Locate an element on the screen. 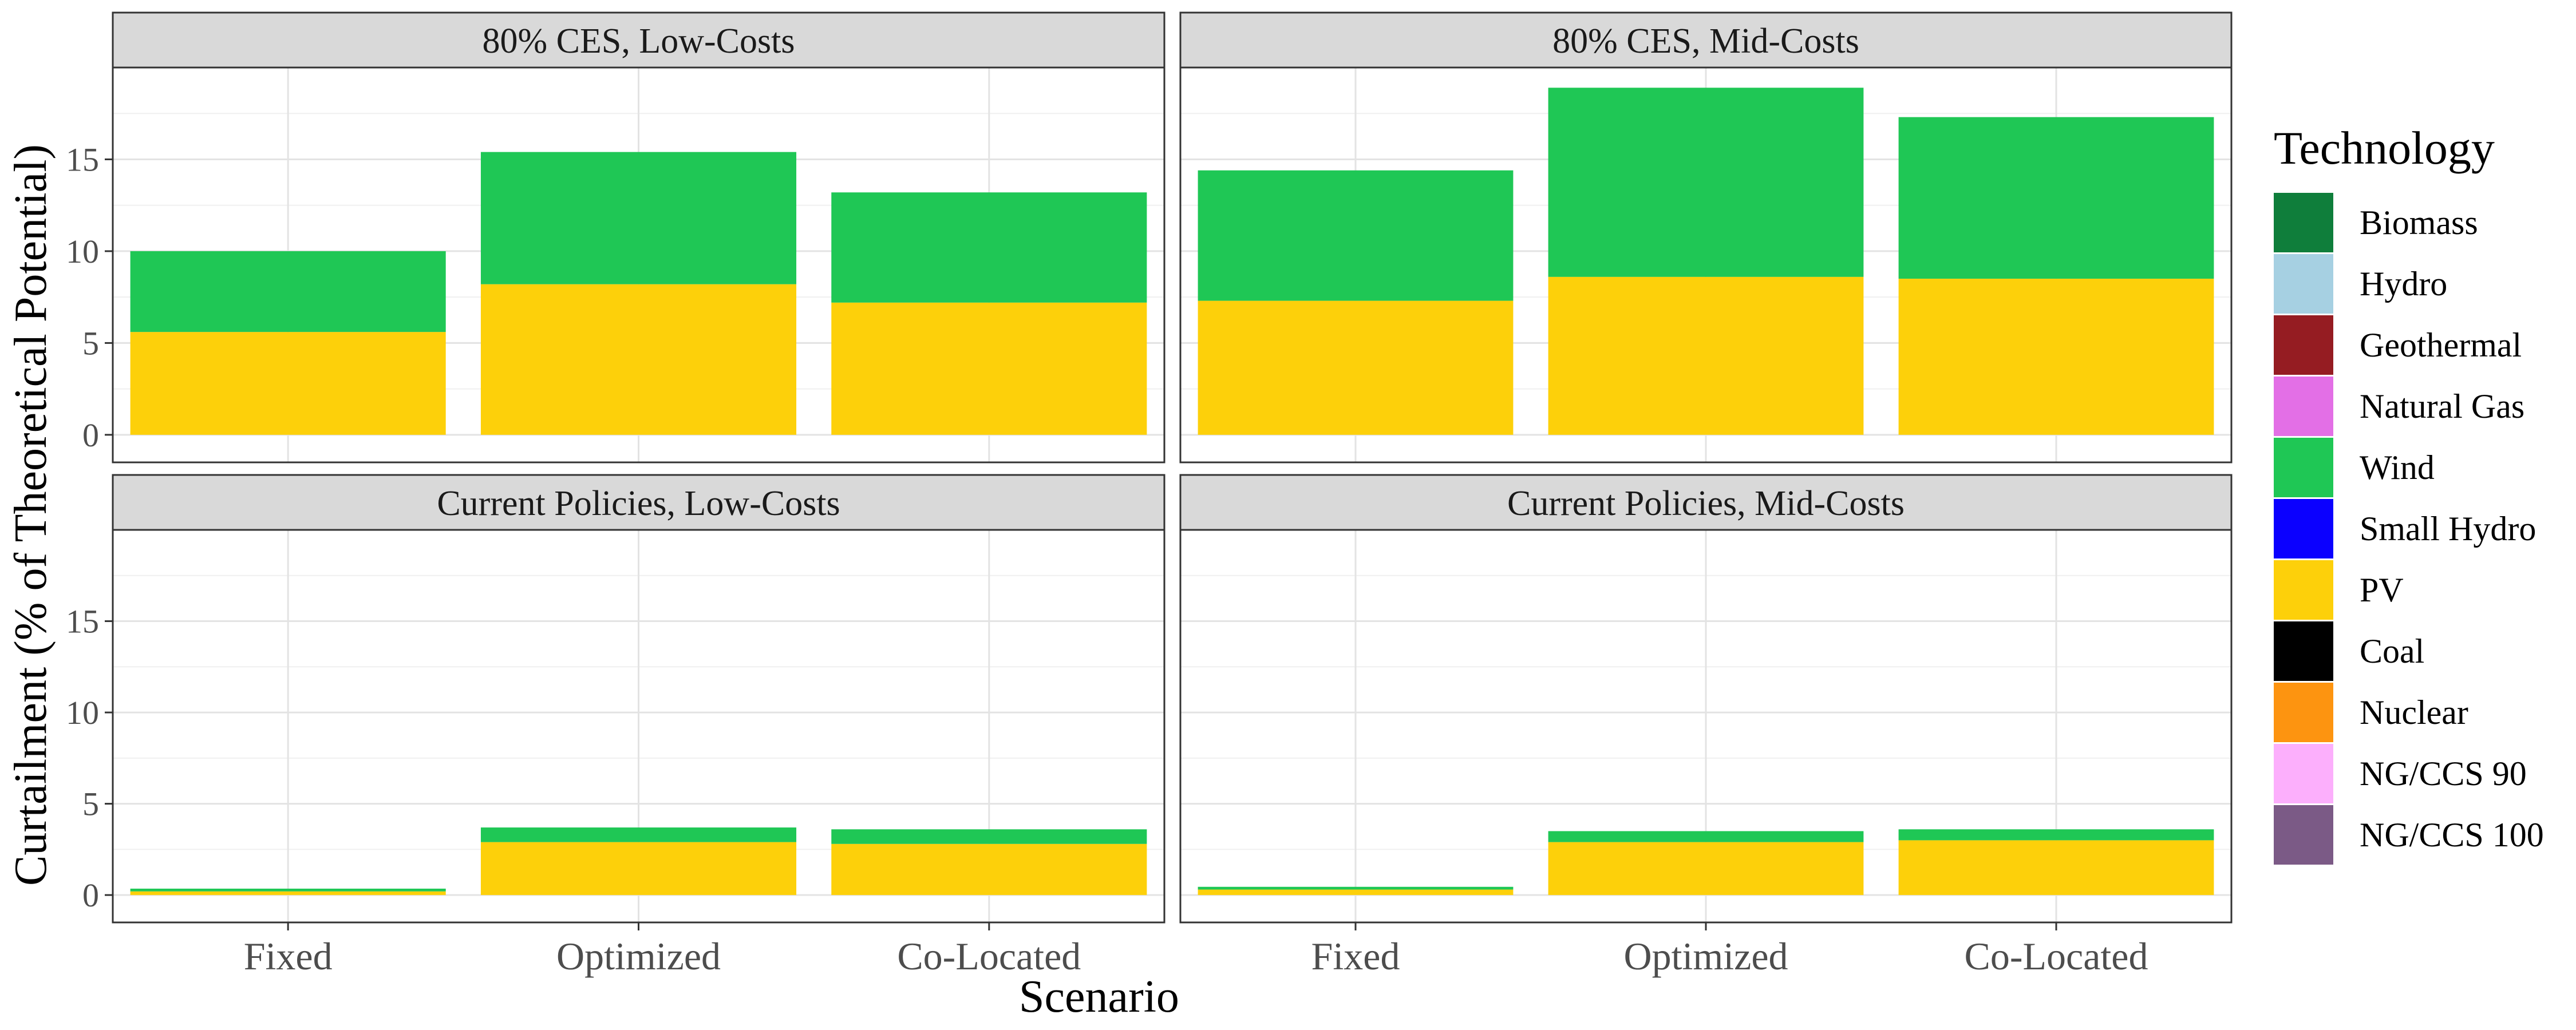 The image size is (2576, 1030). legend-label: Coal is located at coordinates (2392, 651).